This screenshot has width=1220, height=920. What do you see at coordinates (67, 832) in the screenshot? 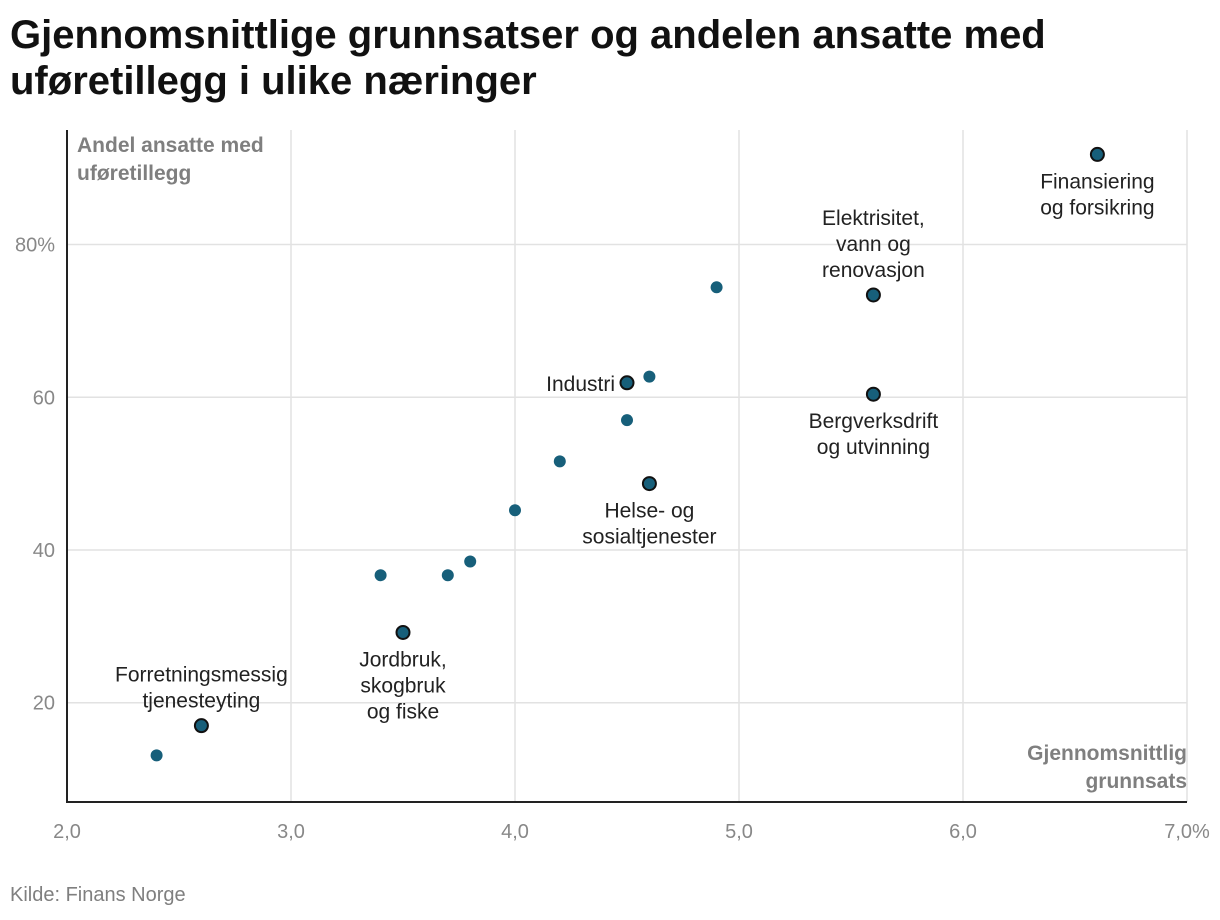
I see `x-tick-label: 2,0` at bounding box center [67, 832].